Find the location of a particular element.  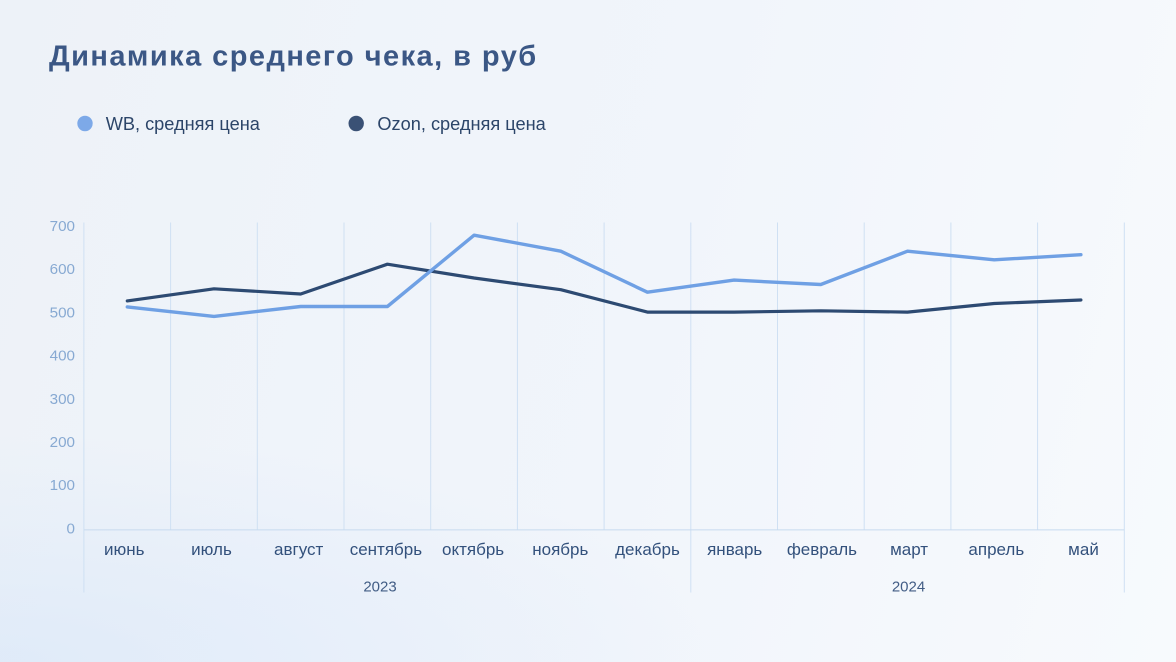

svg-text: WB, средняя цена is located at coordinates (183, 124).